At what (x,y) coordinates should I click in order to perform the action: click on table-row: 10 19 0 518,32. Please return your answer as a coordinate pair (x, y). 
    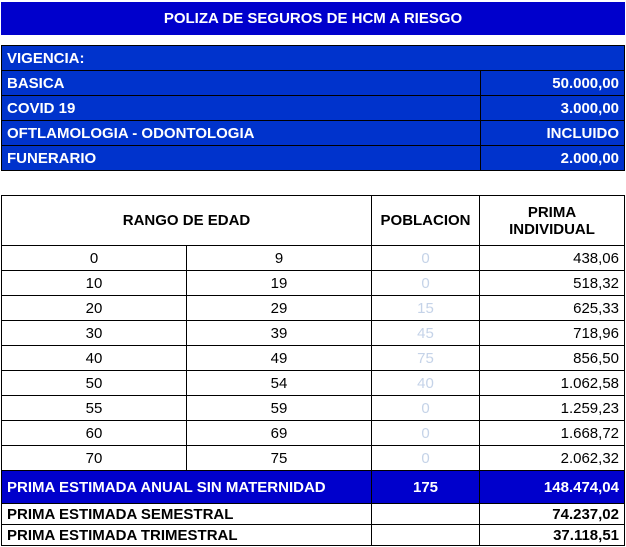
    Looking at the image, I should click on (313, 283).